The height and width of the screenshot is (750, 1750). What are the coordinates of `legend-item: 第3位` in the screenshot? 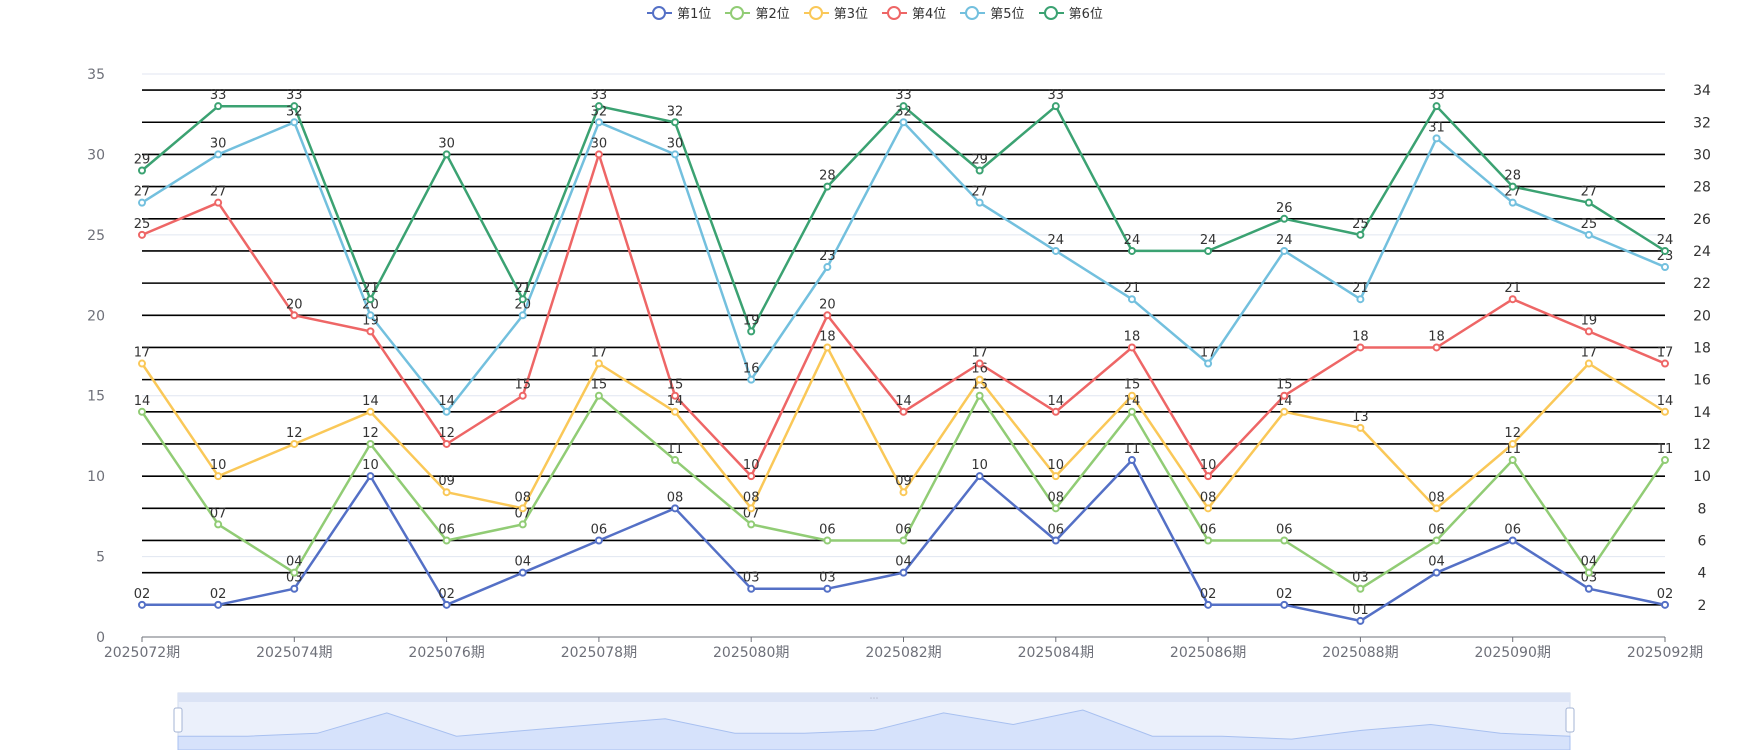 It's located at (835, 12).